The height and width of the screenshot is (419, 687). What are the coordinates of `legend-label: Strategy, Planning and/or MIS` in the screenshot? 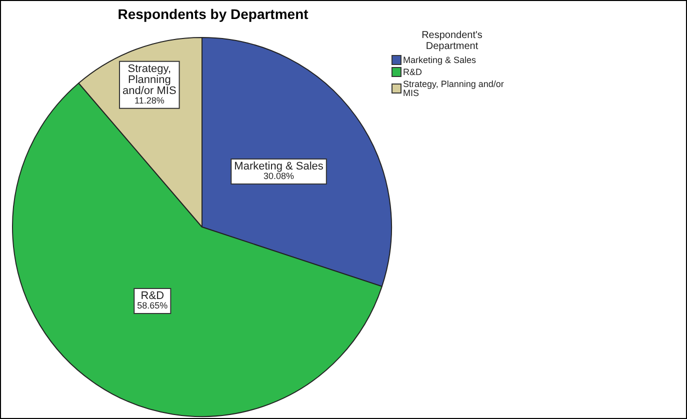 It's located at (453, 88).